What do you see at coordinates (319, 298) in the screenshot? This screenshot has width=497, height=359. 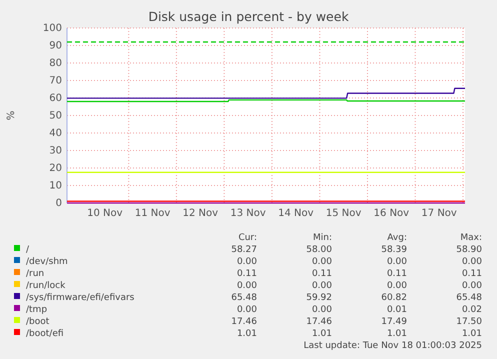 I see `text: 59.92` at bounding box center [319, 298].